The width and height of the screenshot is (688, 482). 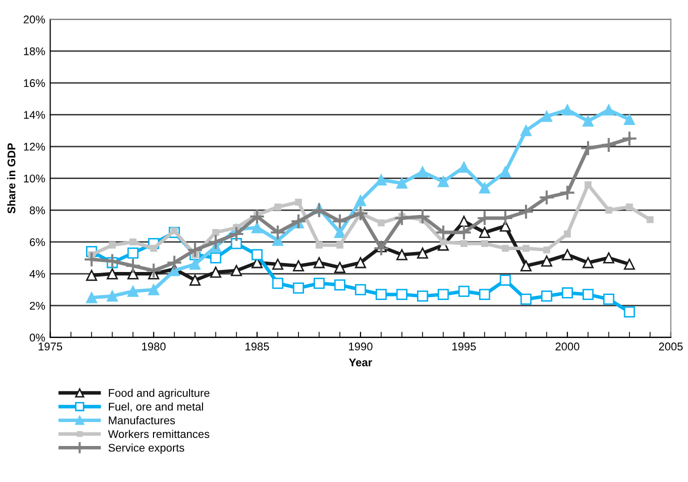 What do you see at coordinates (568, 346) in the screenshot?
I see `x-tick-label: 2000` at bounding box center [568, 346].